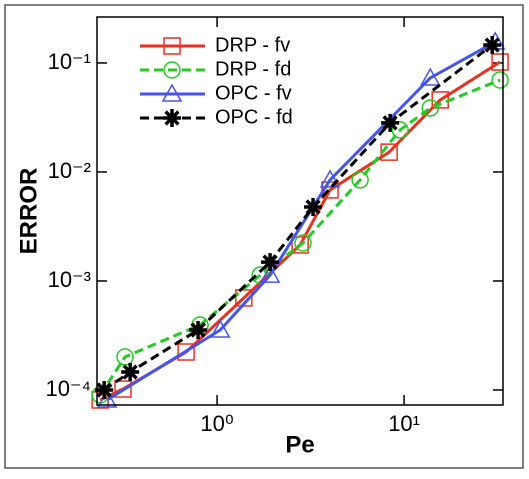  Describe the element at coordinates (69, 170) in the screenshot. I see `y-tick-label: 10⁻²` at that location.